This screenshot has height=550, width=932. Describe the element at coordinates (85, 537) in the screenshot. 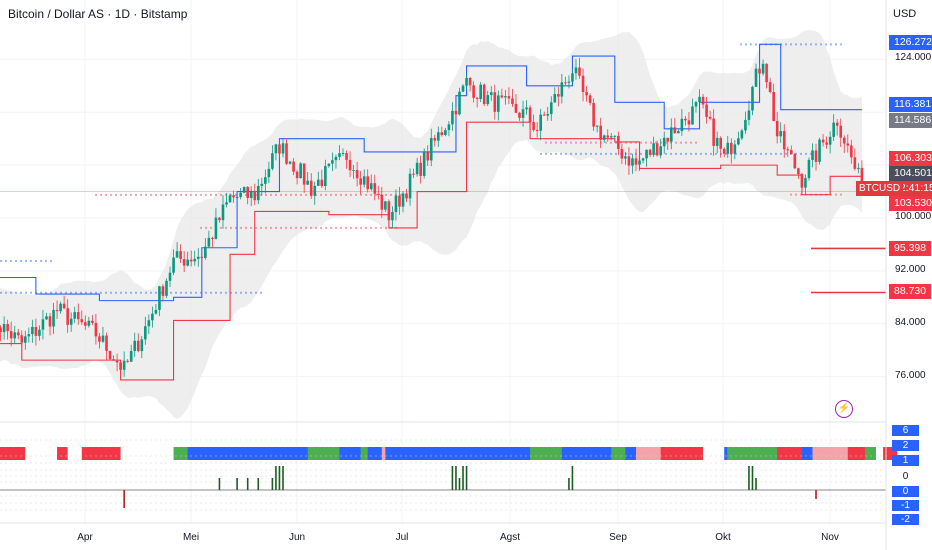

I see `x-label-apr: Apr` at that location.